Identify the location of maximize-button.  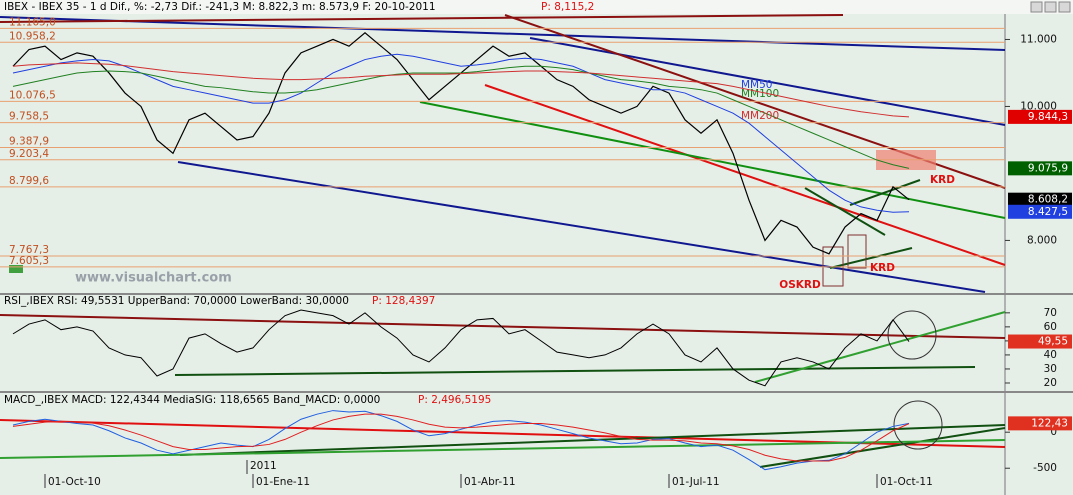
(1050, 7).